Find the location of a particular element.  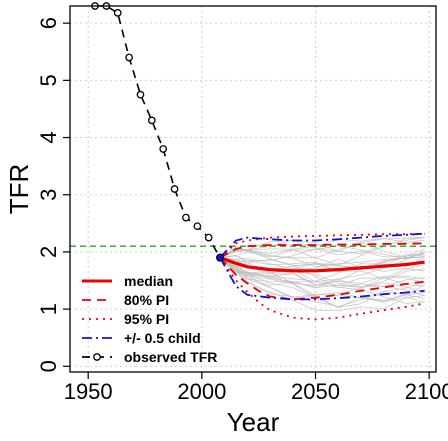

y-tick-label: 3 is located at coordinates (48, 195).